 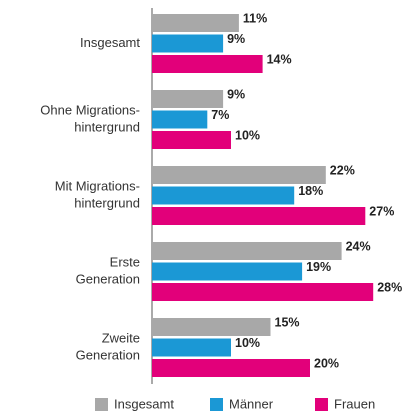 What do you see at coordinates (121, 338) in the screenshot?
I see `category-label-line: Zweite` at bounding box center [121, 338].